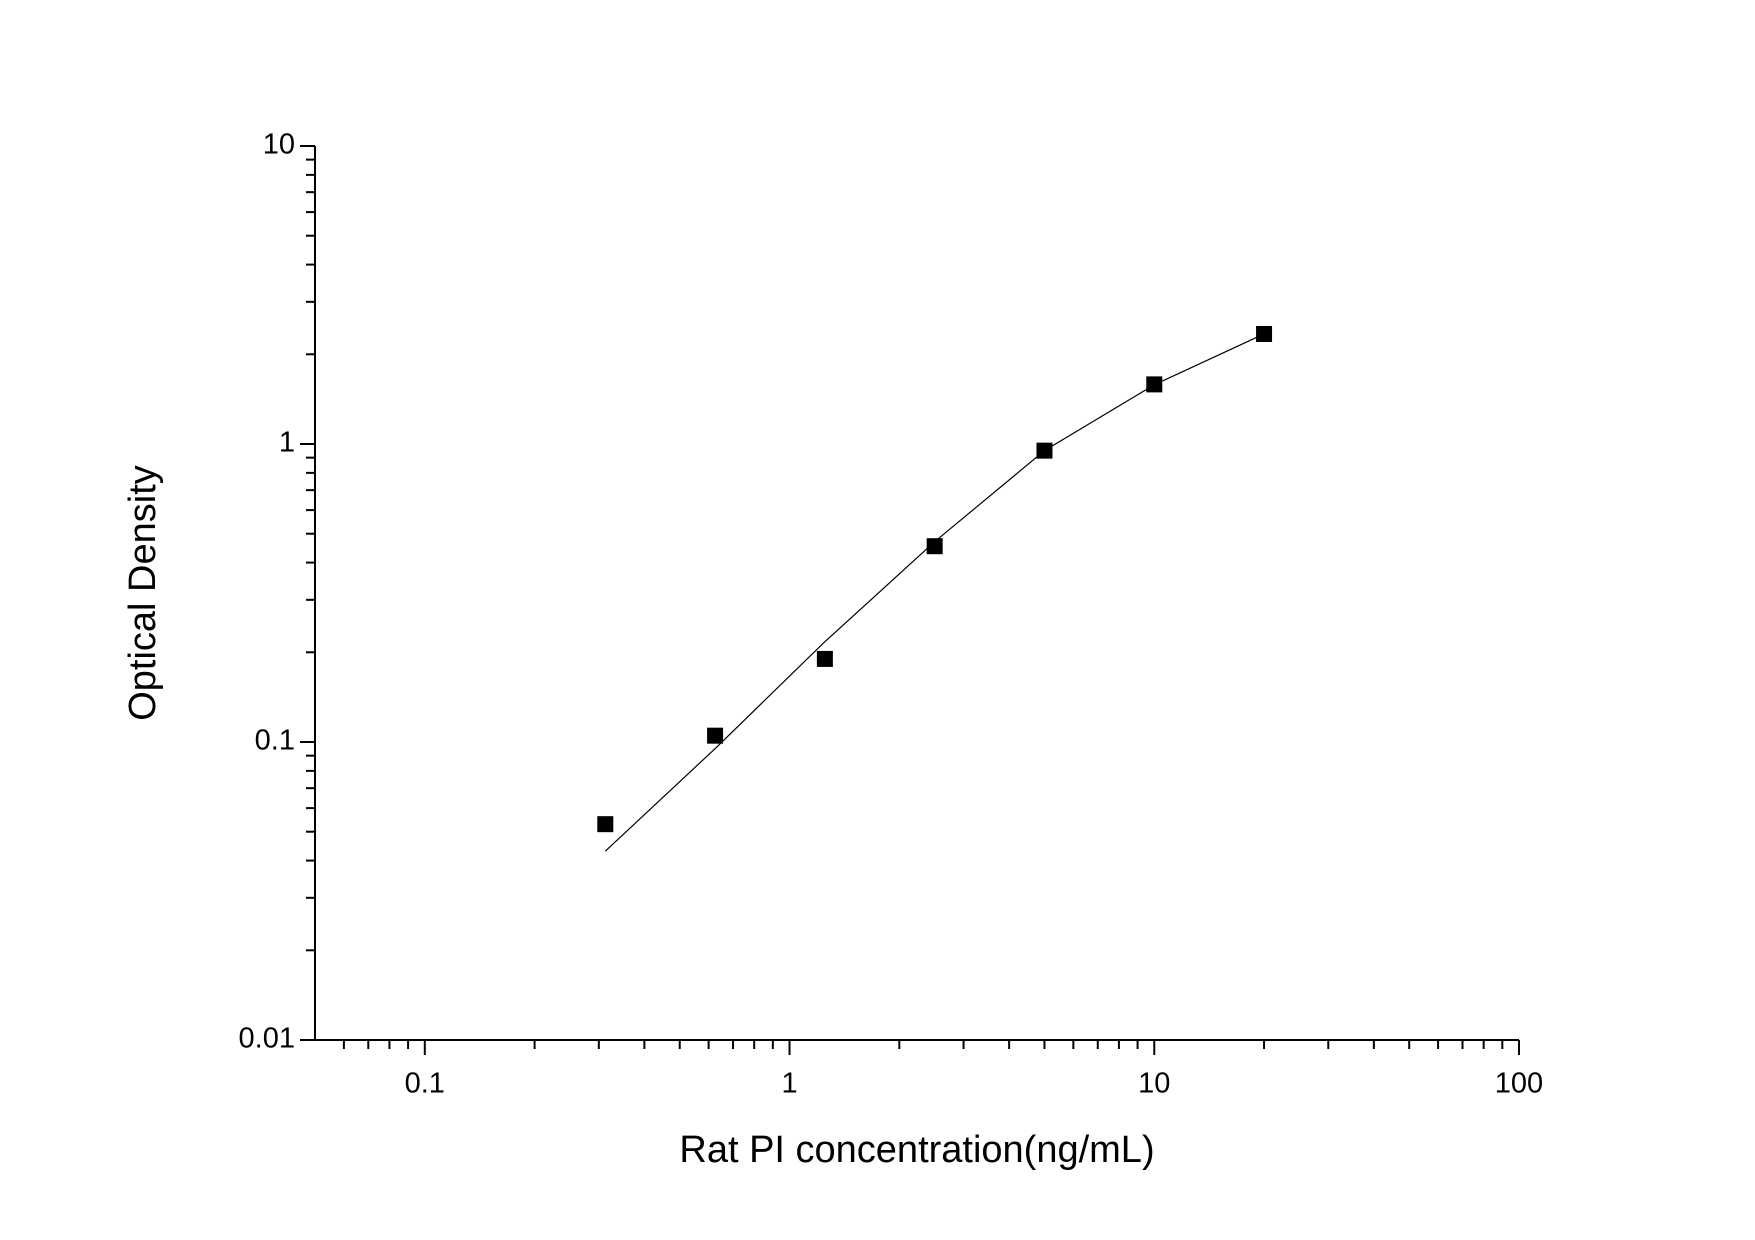 This screenshot has width=1755, height=1240. Describe the element at coordinates (916, 1150) in the screenshot. I see `x-axis-title: Rat PI concentration(ng/mL)` at that location.